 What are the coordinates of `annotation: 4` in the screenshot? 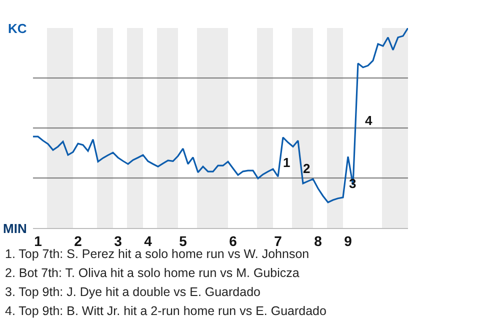 It's located at (369, 120).